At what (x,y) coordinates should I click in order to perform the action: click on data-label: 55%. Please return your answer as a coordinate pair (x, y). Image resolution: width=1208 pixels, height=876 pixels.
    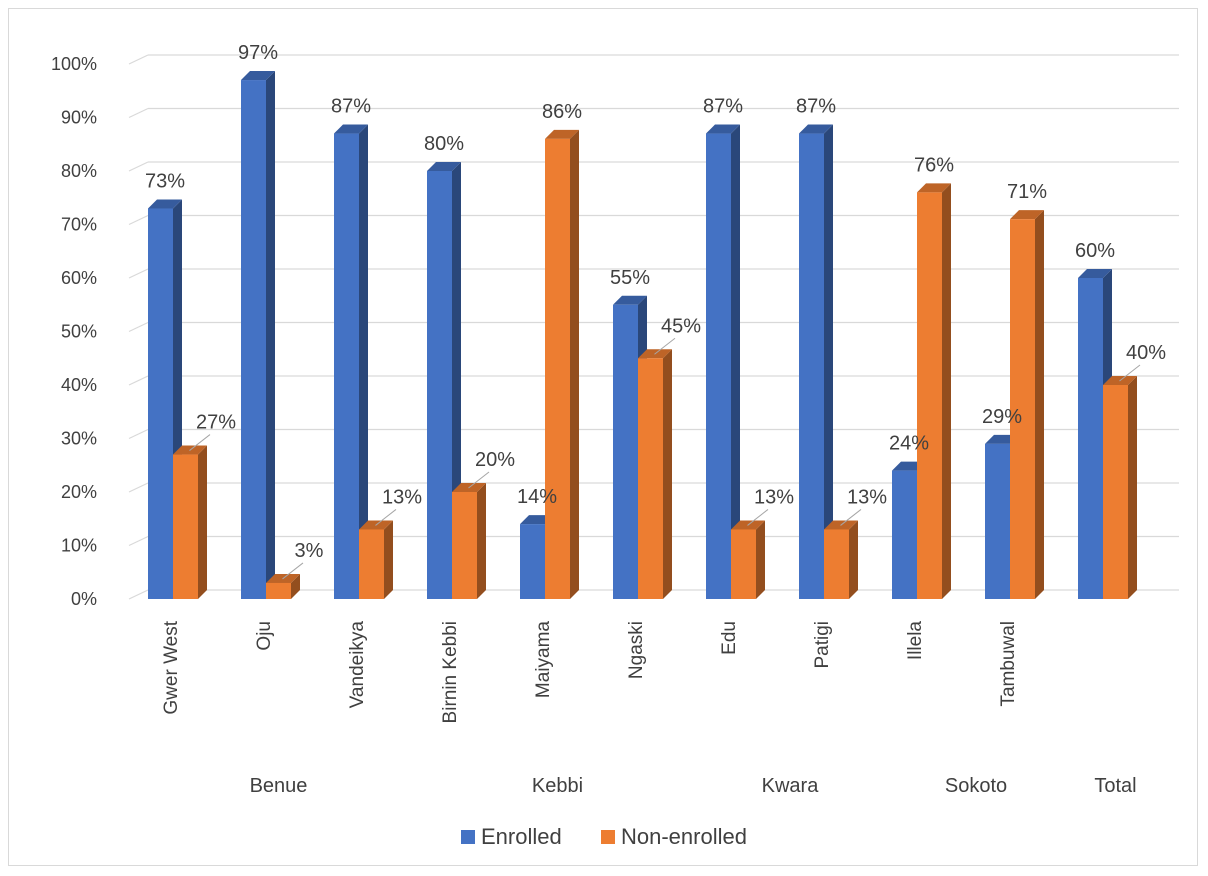
    Looking at the image, I should click on (630, 278).